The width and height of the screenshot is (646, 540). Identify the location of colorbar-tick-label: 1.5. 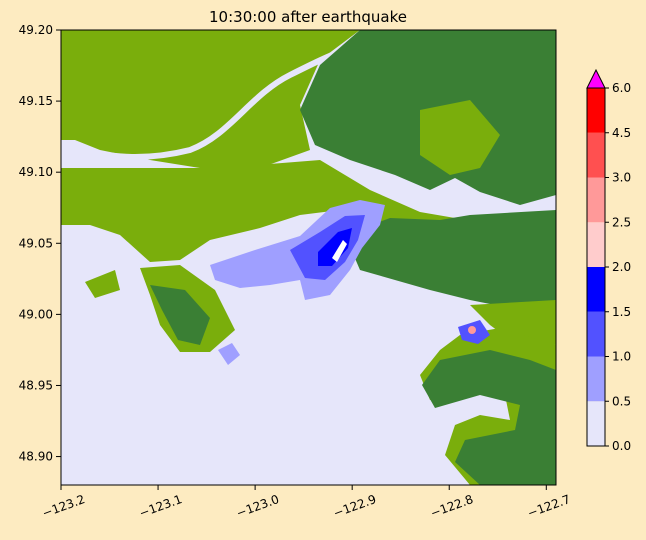
(621, 312).